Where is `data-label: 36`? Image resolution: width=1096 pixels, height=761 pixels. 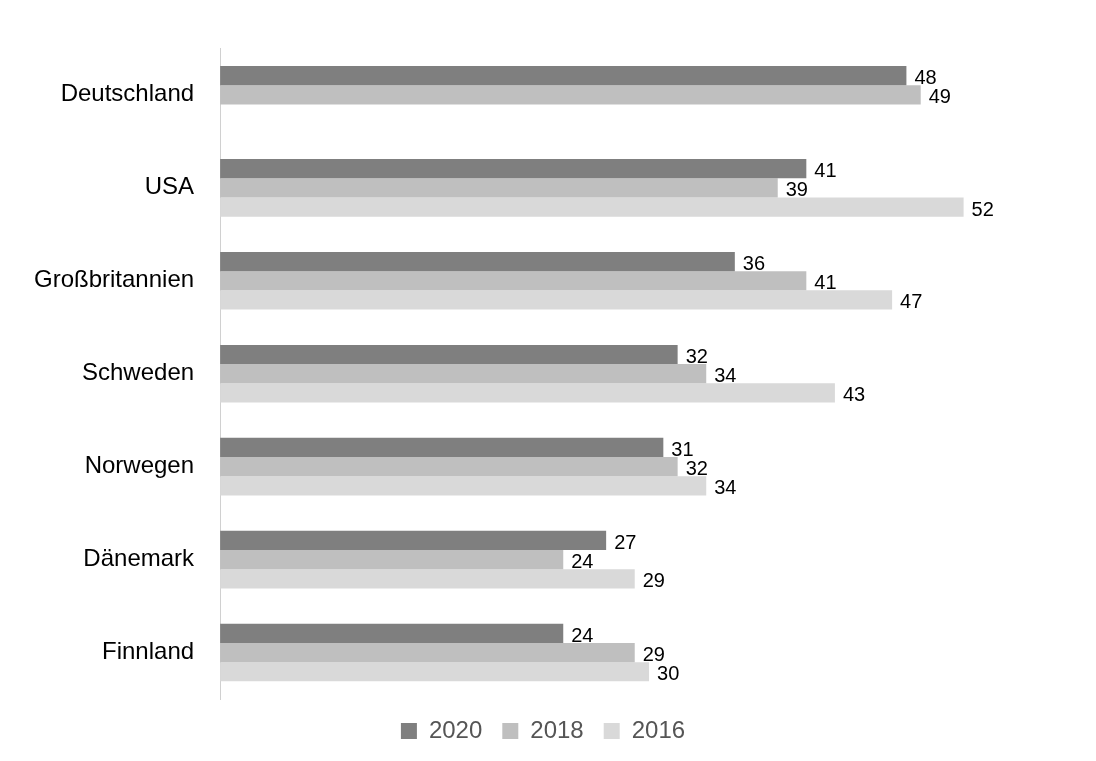 data-label: 36 is located at coordinates (754, 263).